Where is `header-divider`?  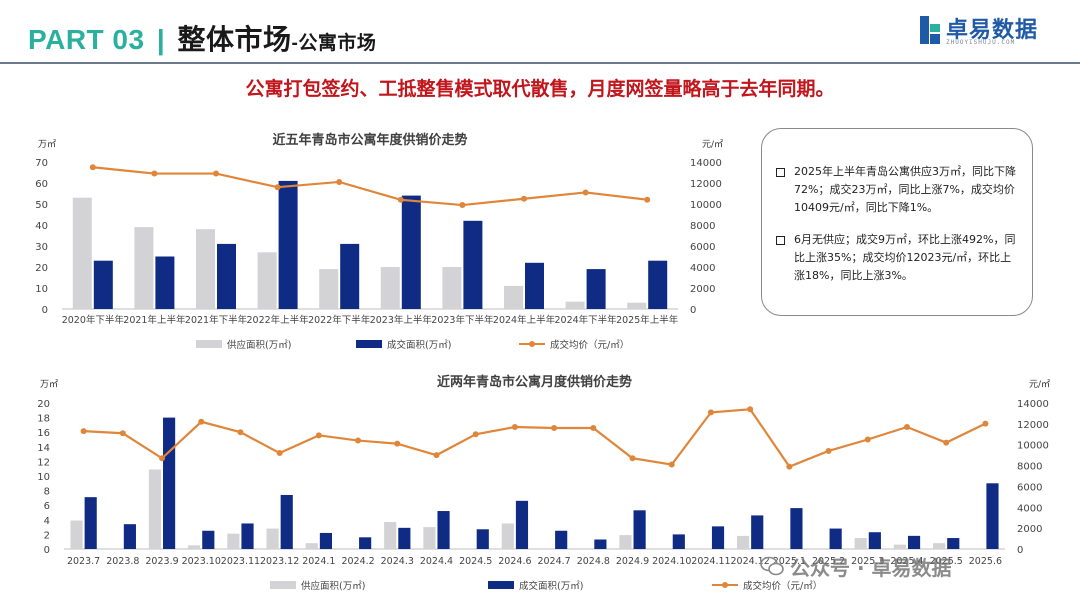
header-divider is located at coordinates (540, 63).